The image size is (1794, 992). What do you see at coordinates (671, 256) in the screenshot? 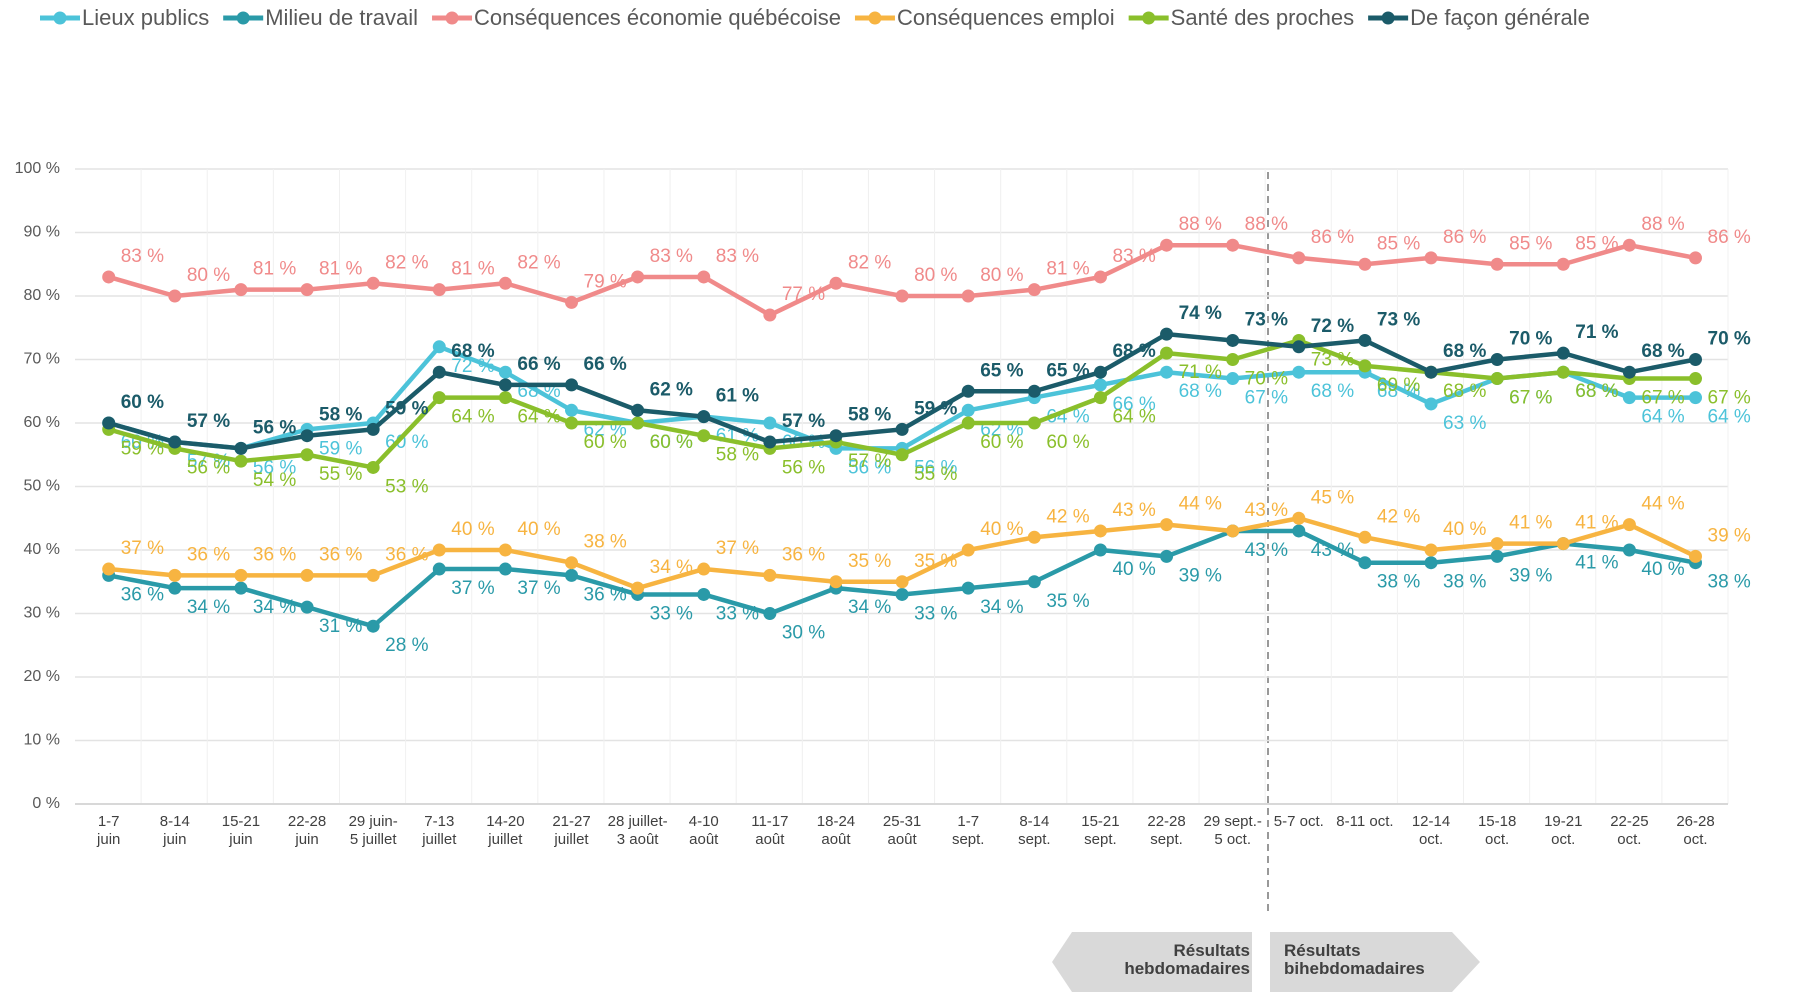
I see `data-label: 83 %` at bounding box center [671, 256].